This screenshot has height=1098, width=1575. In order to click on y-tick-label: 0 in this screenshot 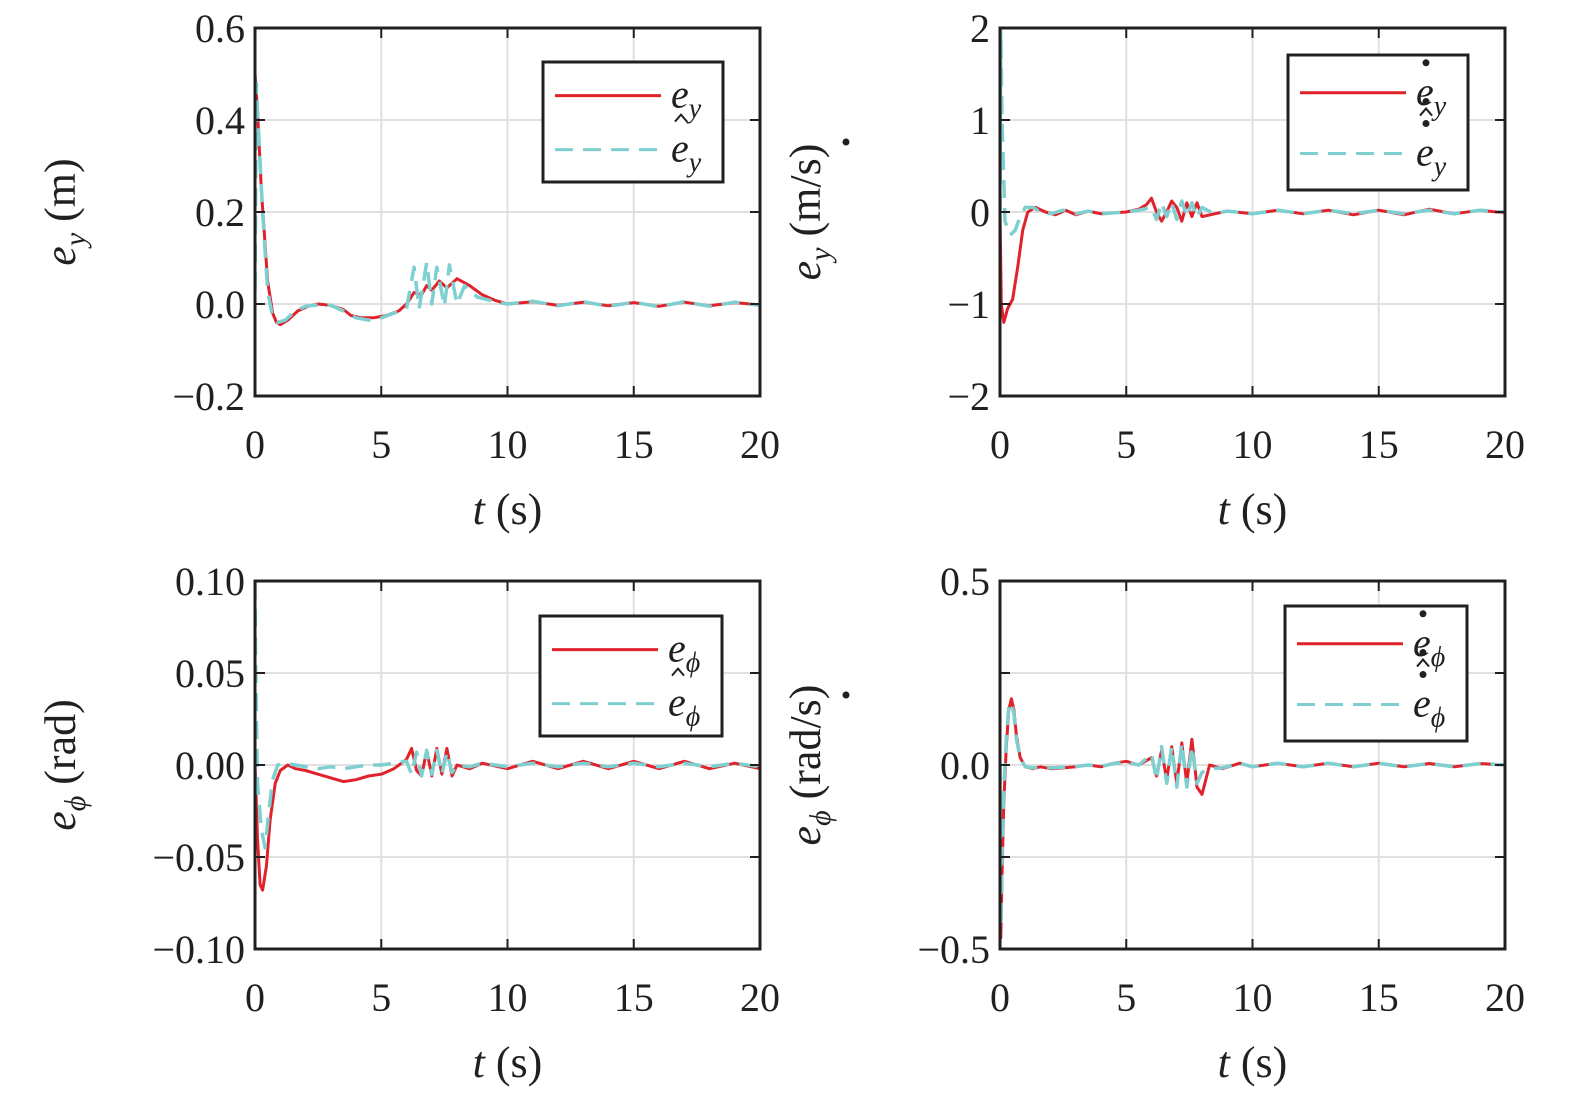, I will do `click(980, 212)`.